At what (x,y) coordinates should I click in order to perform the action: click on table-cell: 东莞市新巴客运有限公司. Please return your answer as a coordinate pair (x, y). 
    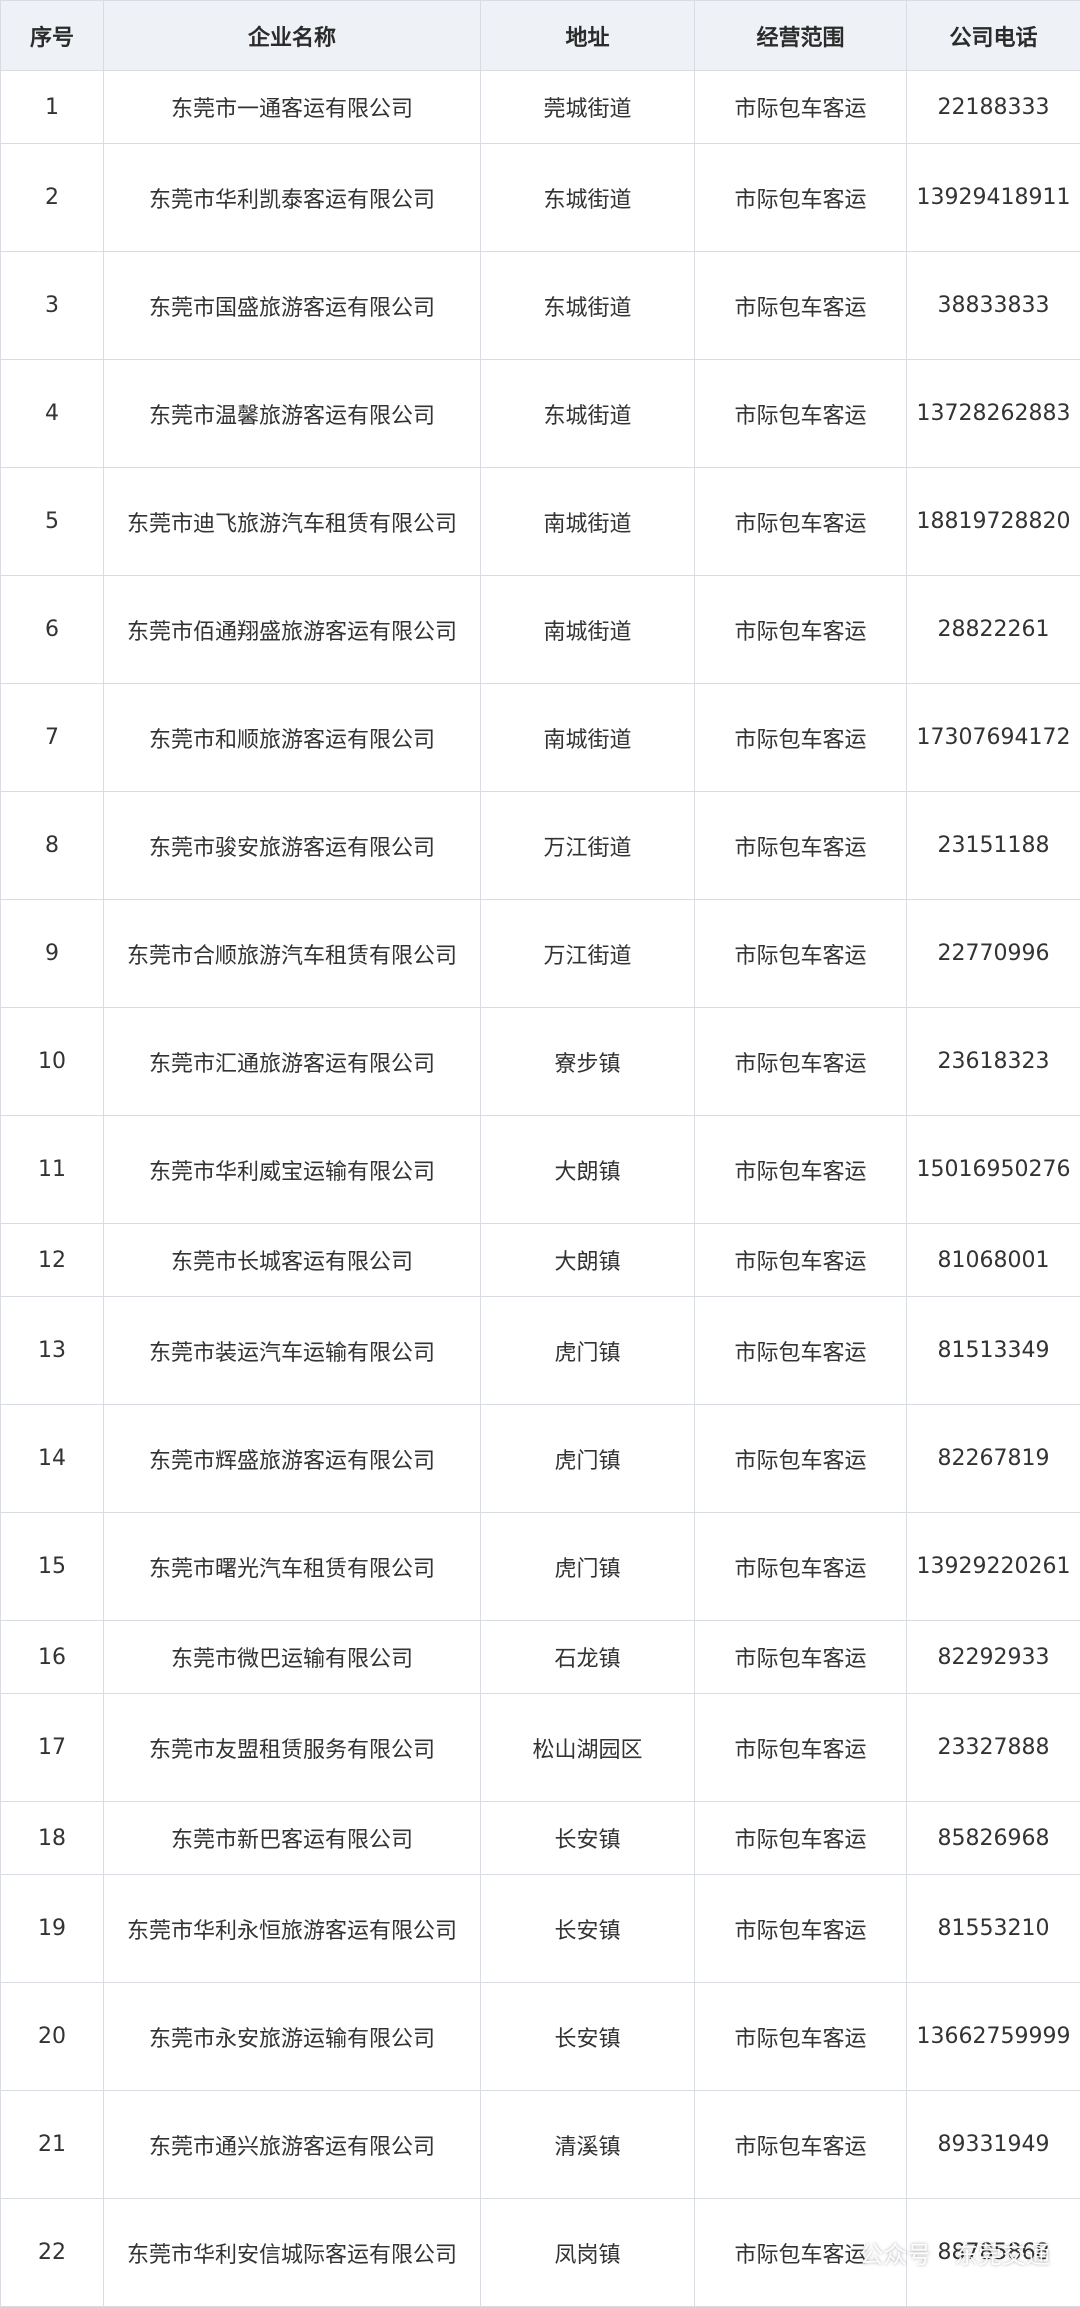
    Looking at the image, I should click on (292, 1838).